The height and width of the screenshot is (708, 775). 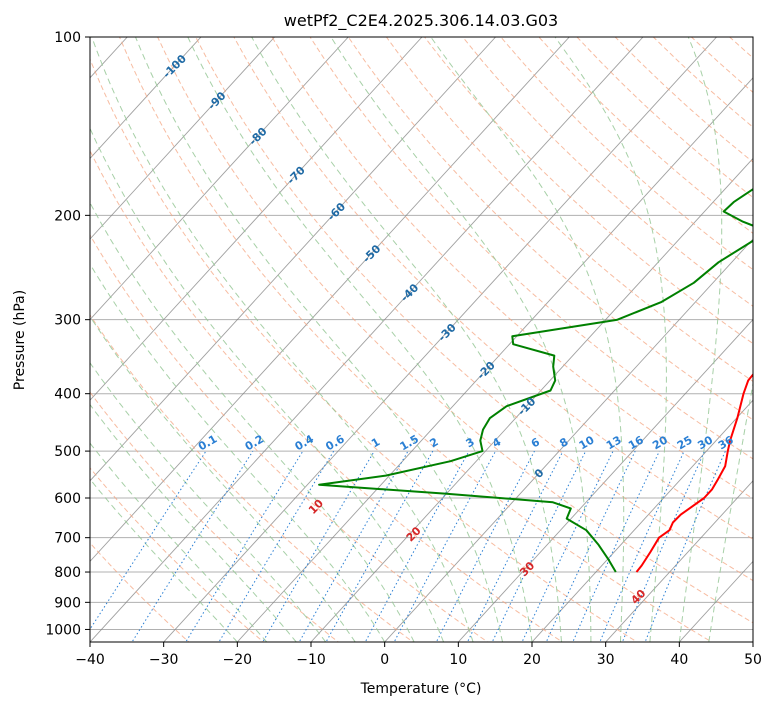 What do you see at coordinates (90, 660) in the screenshot?
I see `x-tick-label: −40` at bounding box center [90, 660].